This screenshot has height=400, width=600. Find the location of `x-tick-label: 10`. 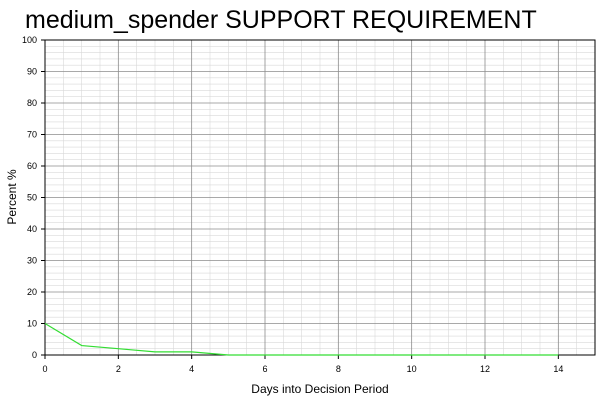

x-tick-label: 10 is located at coordinates (412, 369).